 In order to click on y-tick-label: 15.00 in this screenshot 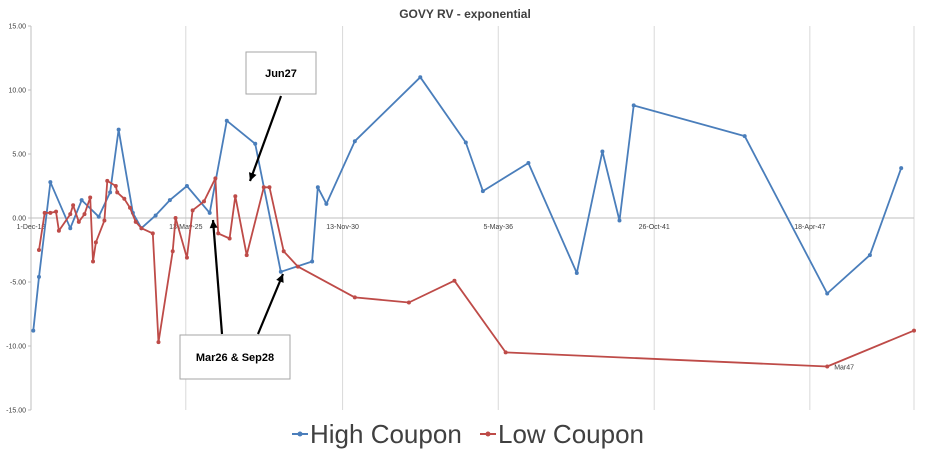, I will do `click(17, 27)`.